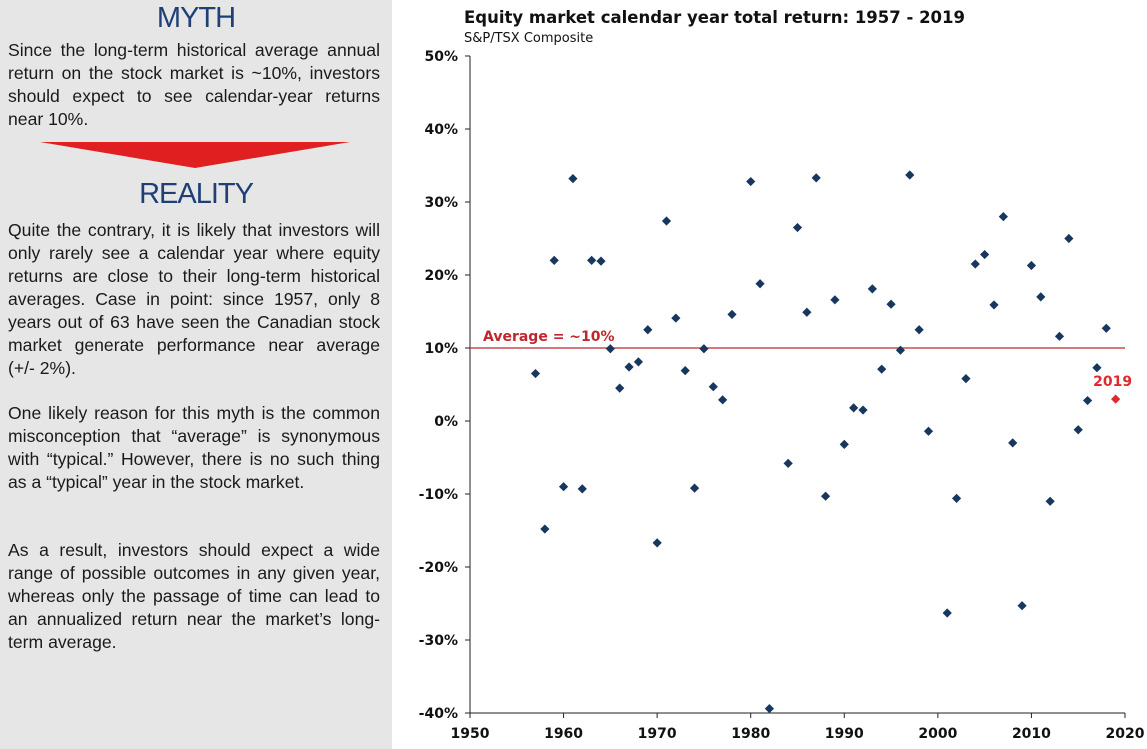 Image resolution: width=1147 pixels, height=749 pixels. What do you see at coordinates (438, 641) in the screenshot?
I see `y-tick-label: -30%` at bounding box center [438, 641].